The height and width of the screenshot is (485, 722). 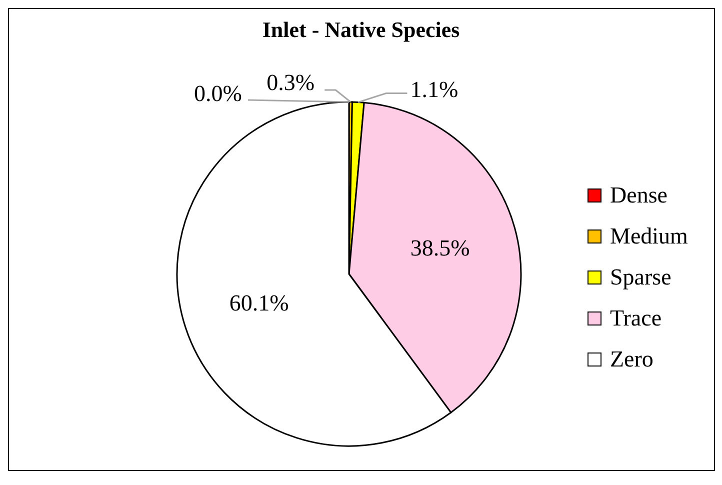 What do you see at coordinates (440, 247) in the screenshot?
I see `data-label: 38.5%` at bounding box center [440, 247].